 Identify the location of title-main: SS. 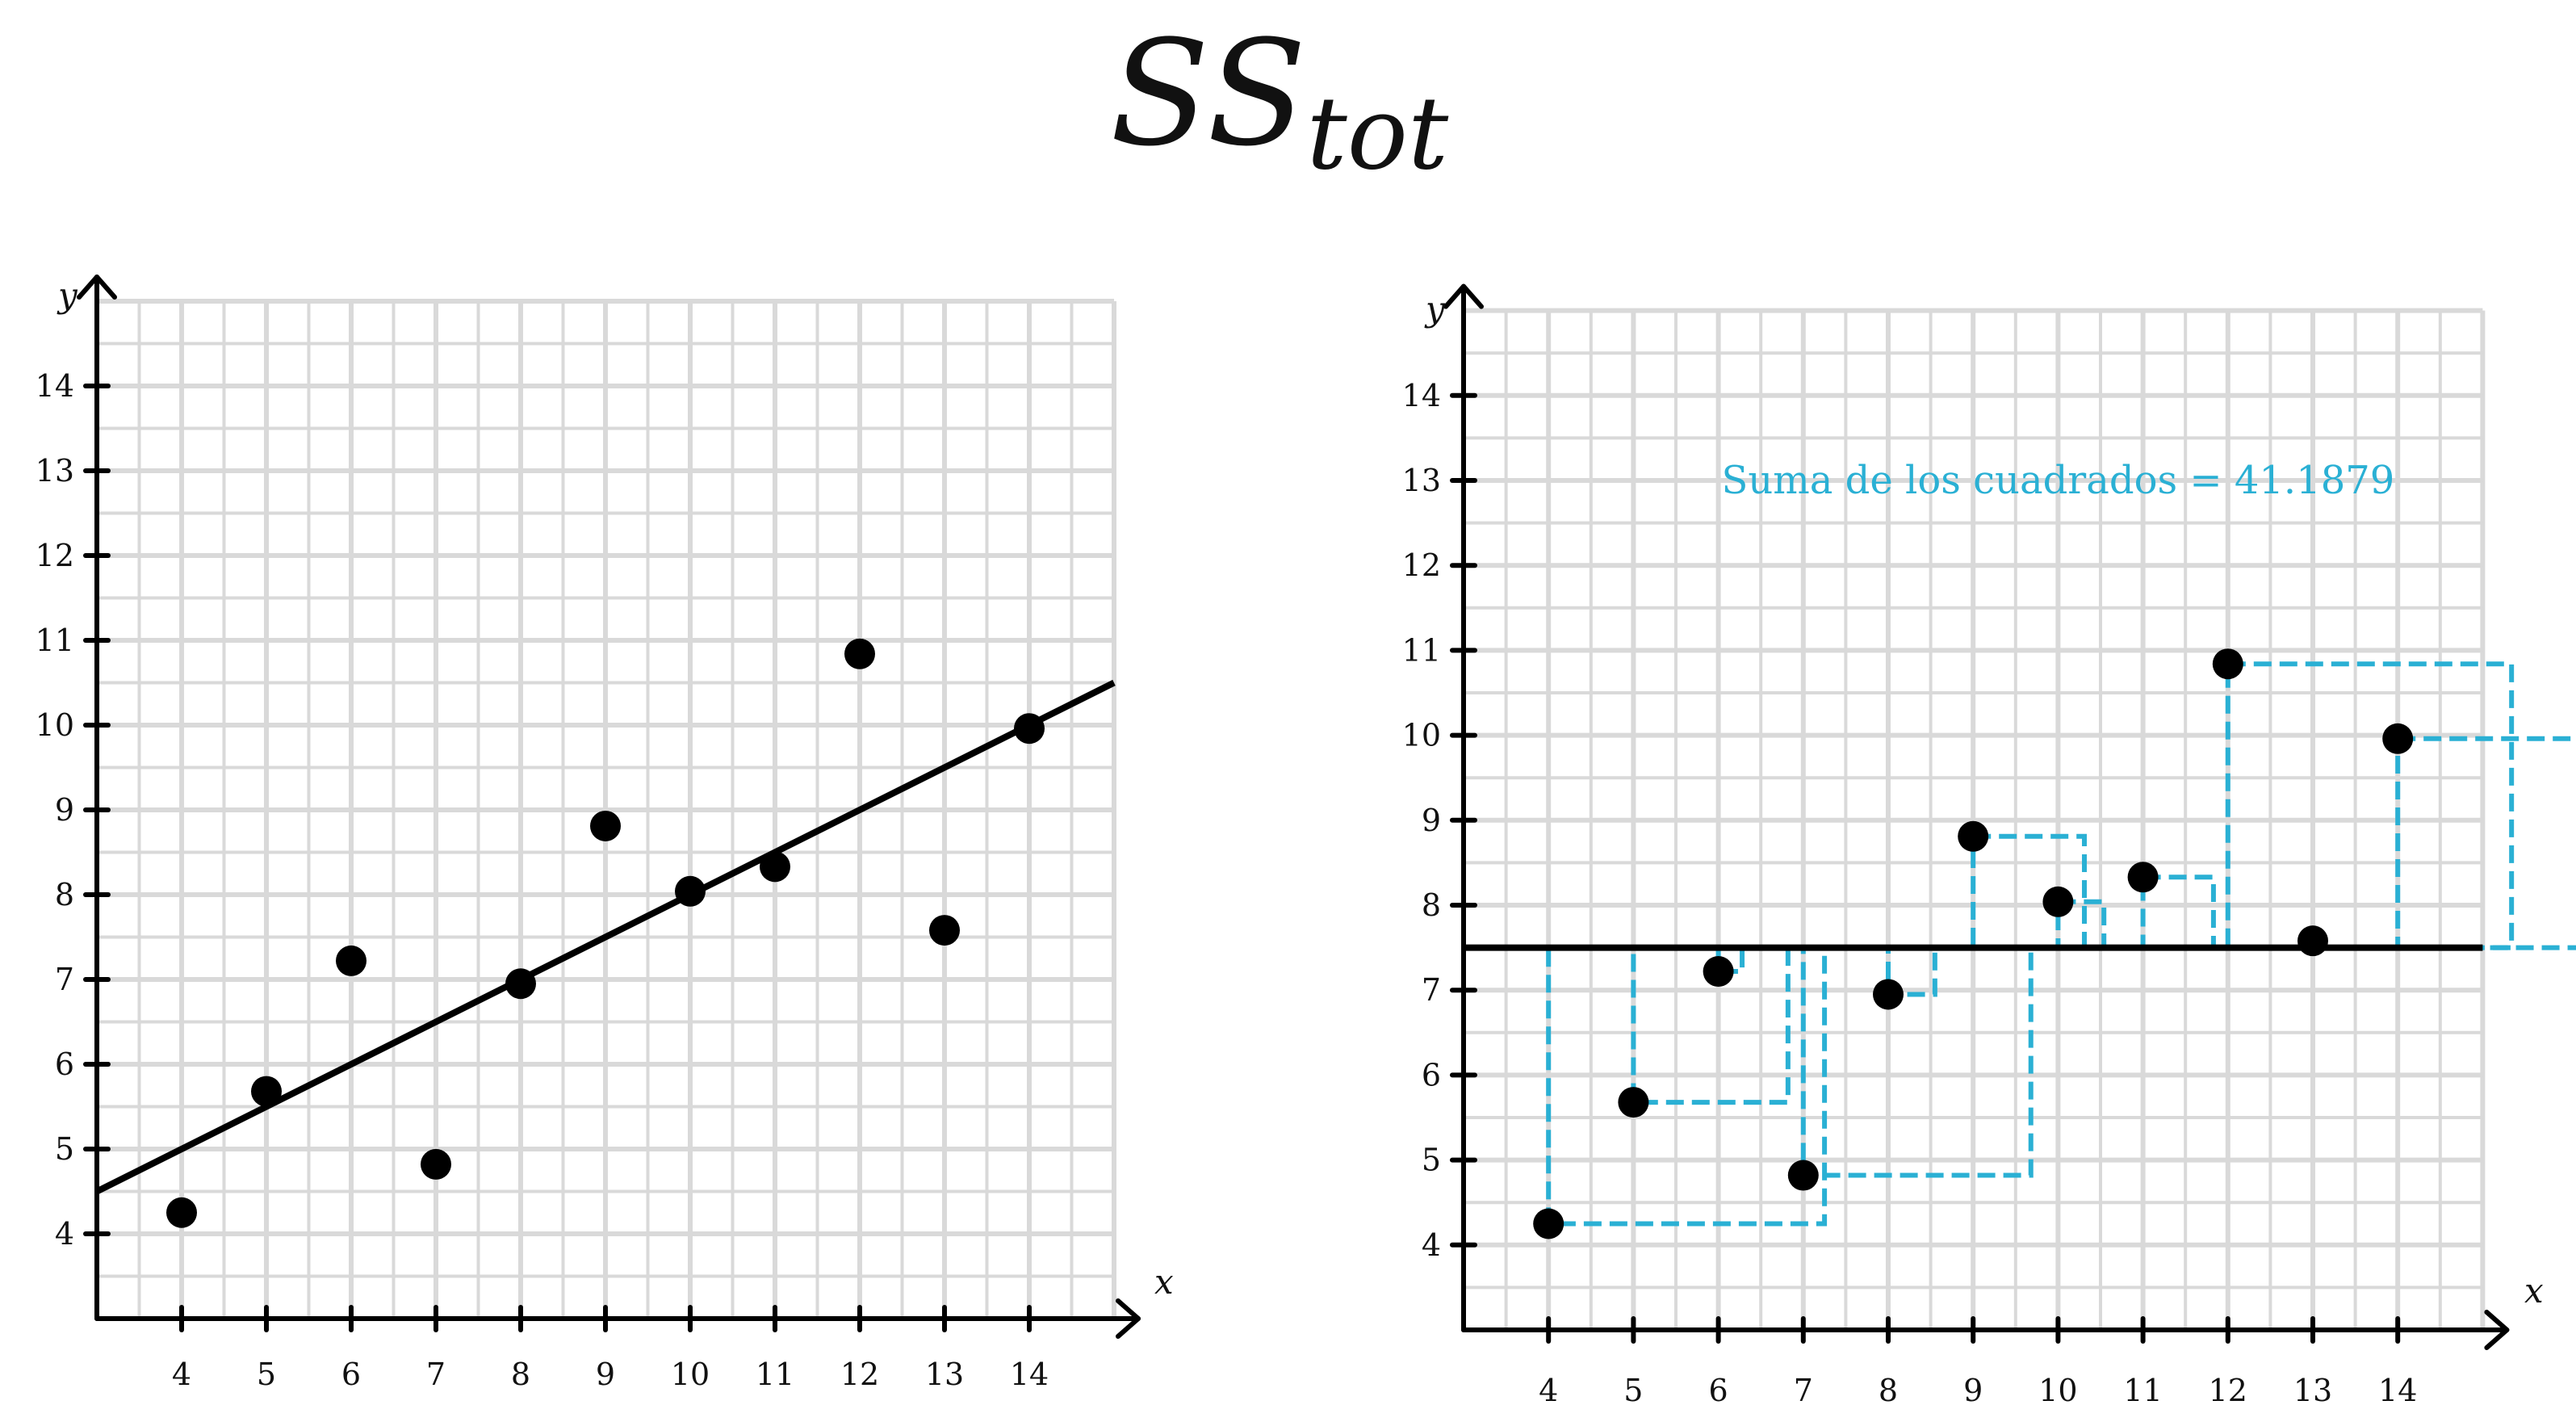
(1208, 94).